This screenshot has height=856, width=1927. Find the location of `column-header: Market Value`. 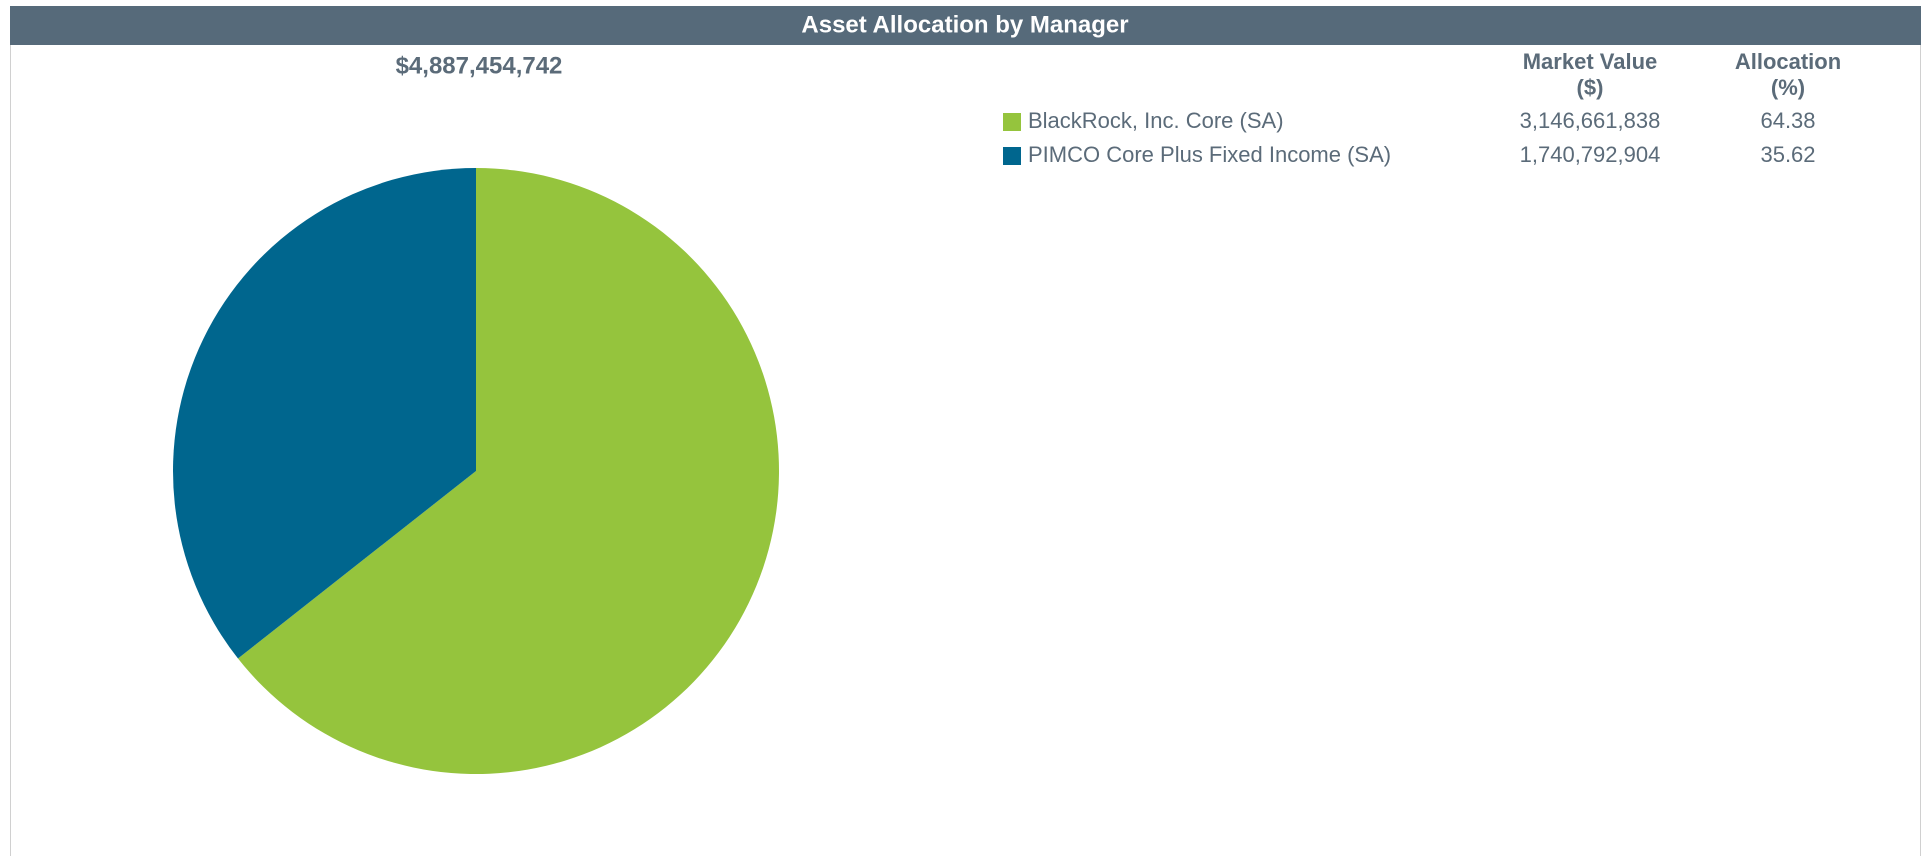

column-header: Market Value is located at coordinates (1590, 61).